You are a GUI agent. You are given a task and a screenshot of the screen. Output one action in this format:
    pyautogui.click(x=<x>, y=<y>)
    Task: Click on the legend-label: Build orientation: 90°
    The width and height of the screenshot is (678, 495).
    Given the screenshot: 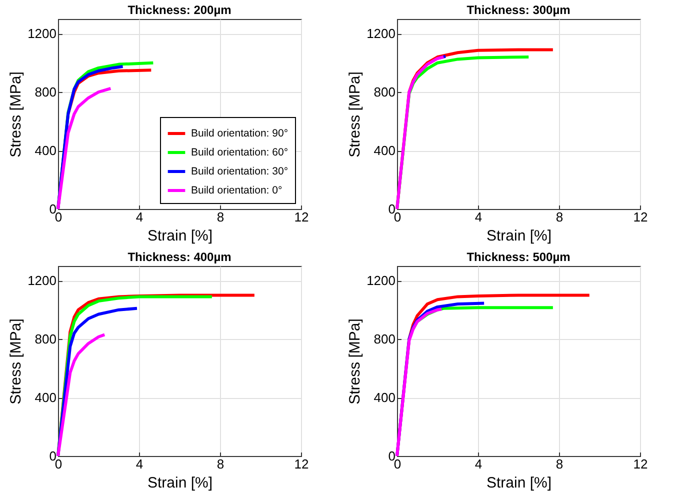 What is the action you would take?
    pyautogui.click(x=239, y=134)
    